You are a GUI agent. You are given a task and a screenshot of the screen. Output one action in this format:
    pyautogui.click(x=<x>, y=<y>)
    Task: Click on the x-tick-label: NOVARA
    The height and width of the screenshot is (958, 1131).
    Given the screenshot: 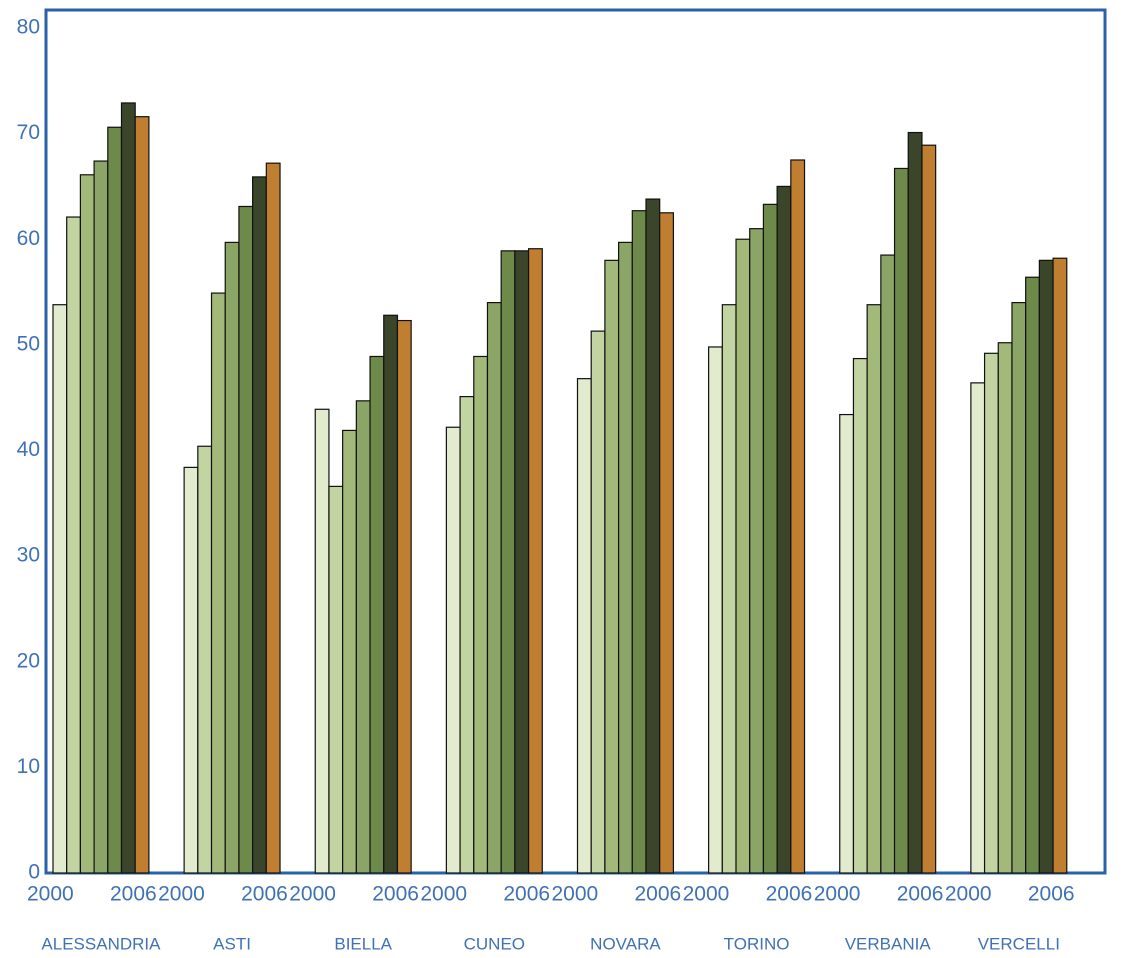 What is the action you would take?
    pyautogui.click(x=625, y=943)
    